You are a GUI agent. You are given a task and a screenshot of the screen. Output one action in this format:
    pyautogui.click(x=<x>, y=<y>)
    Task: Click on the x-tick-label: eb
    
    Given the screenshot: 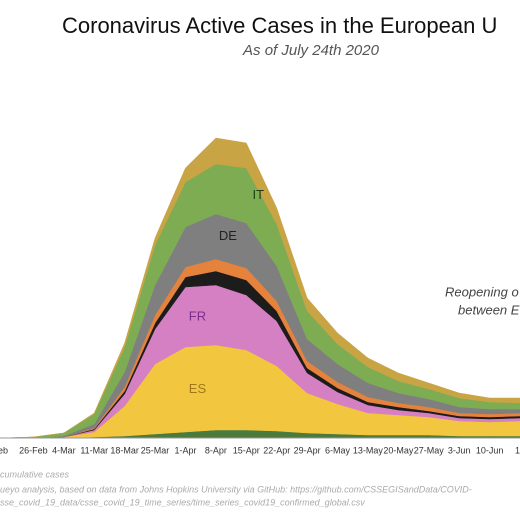 What is the action you would take?
    pyautogui.click(x=4, y=450)
    